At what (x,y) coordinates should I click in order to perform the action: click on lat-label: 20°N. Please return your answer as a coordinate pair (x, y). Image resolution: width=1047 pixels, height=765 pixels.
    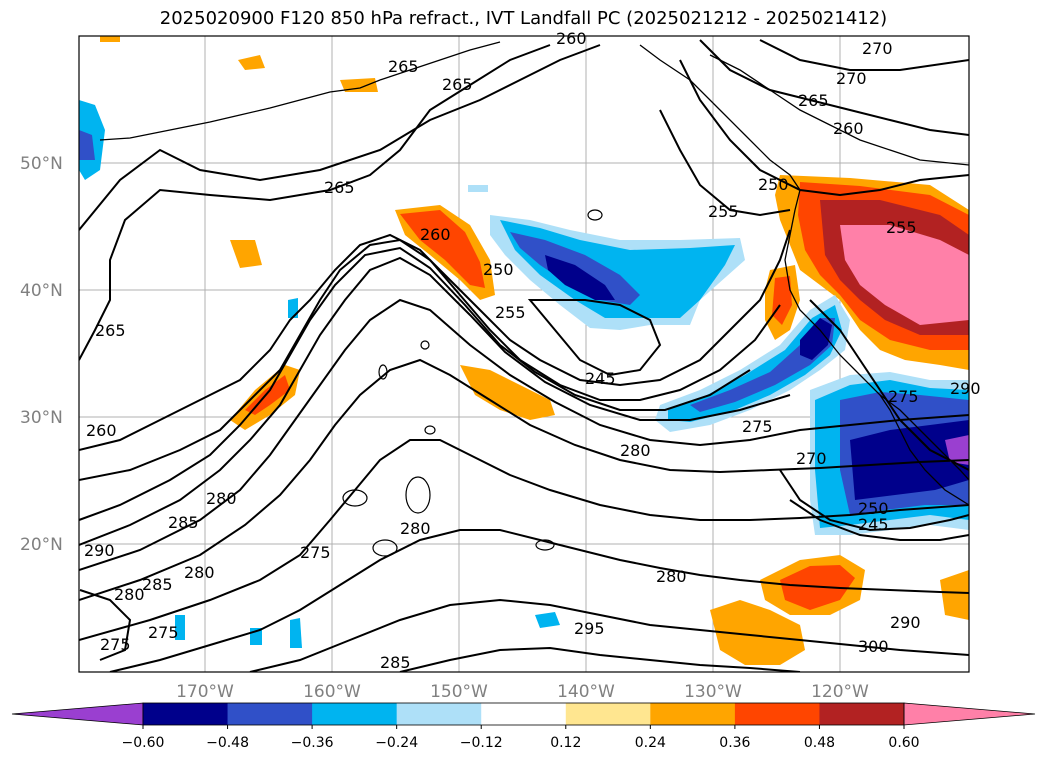
    Looking at the image, I should click on (41, 545).